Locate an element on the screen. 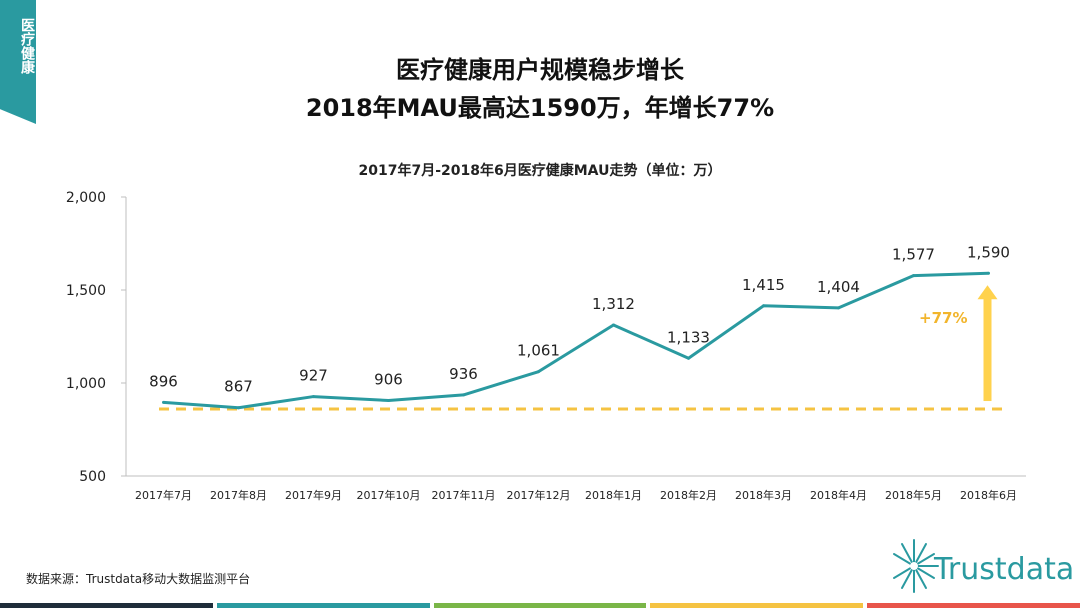  x-tick-label: 2017年12月 is located at coordinates (539, 495).